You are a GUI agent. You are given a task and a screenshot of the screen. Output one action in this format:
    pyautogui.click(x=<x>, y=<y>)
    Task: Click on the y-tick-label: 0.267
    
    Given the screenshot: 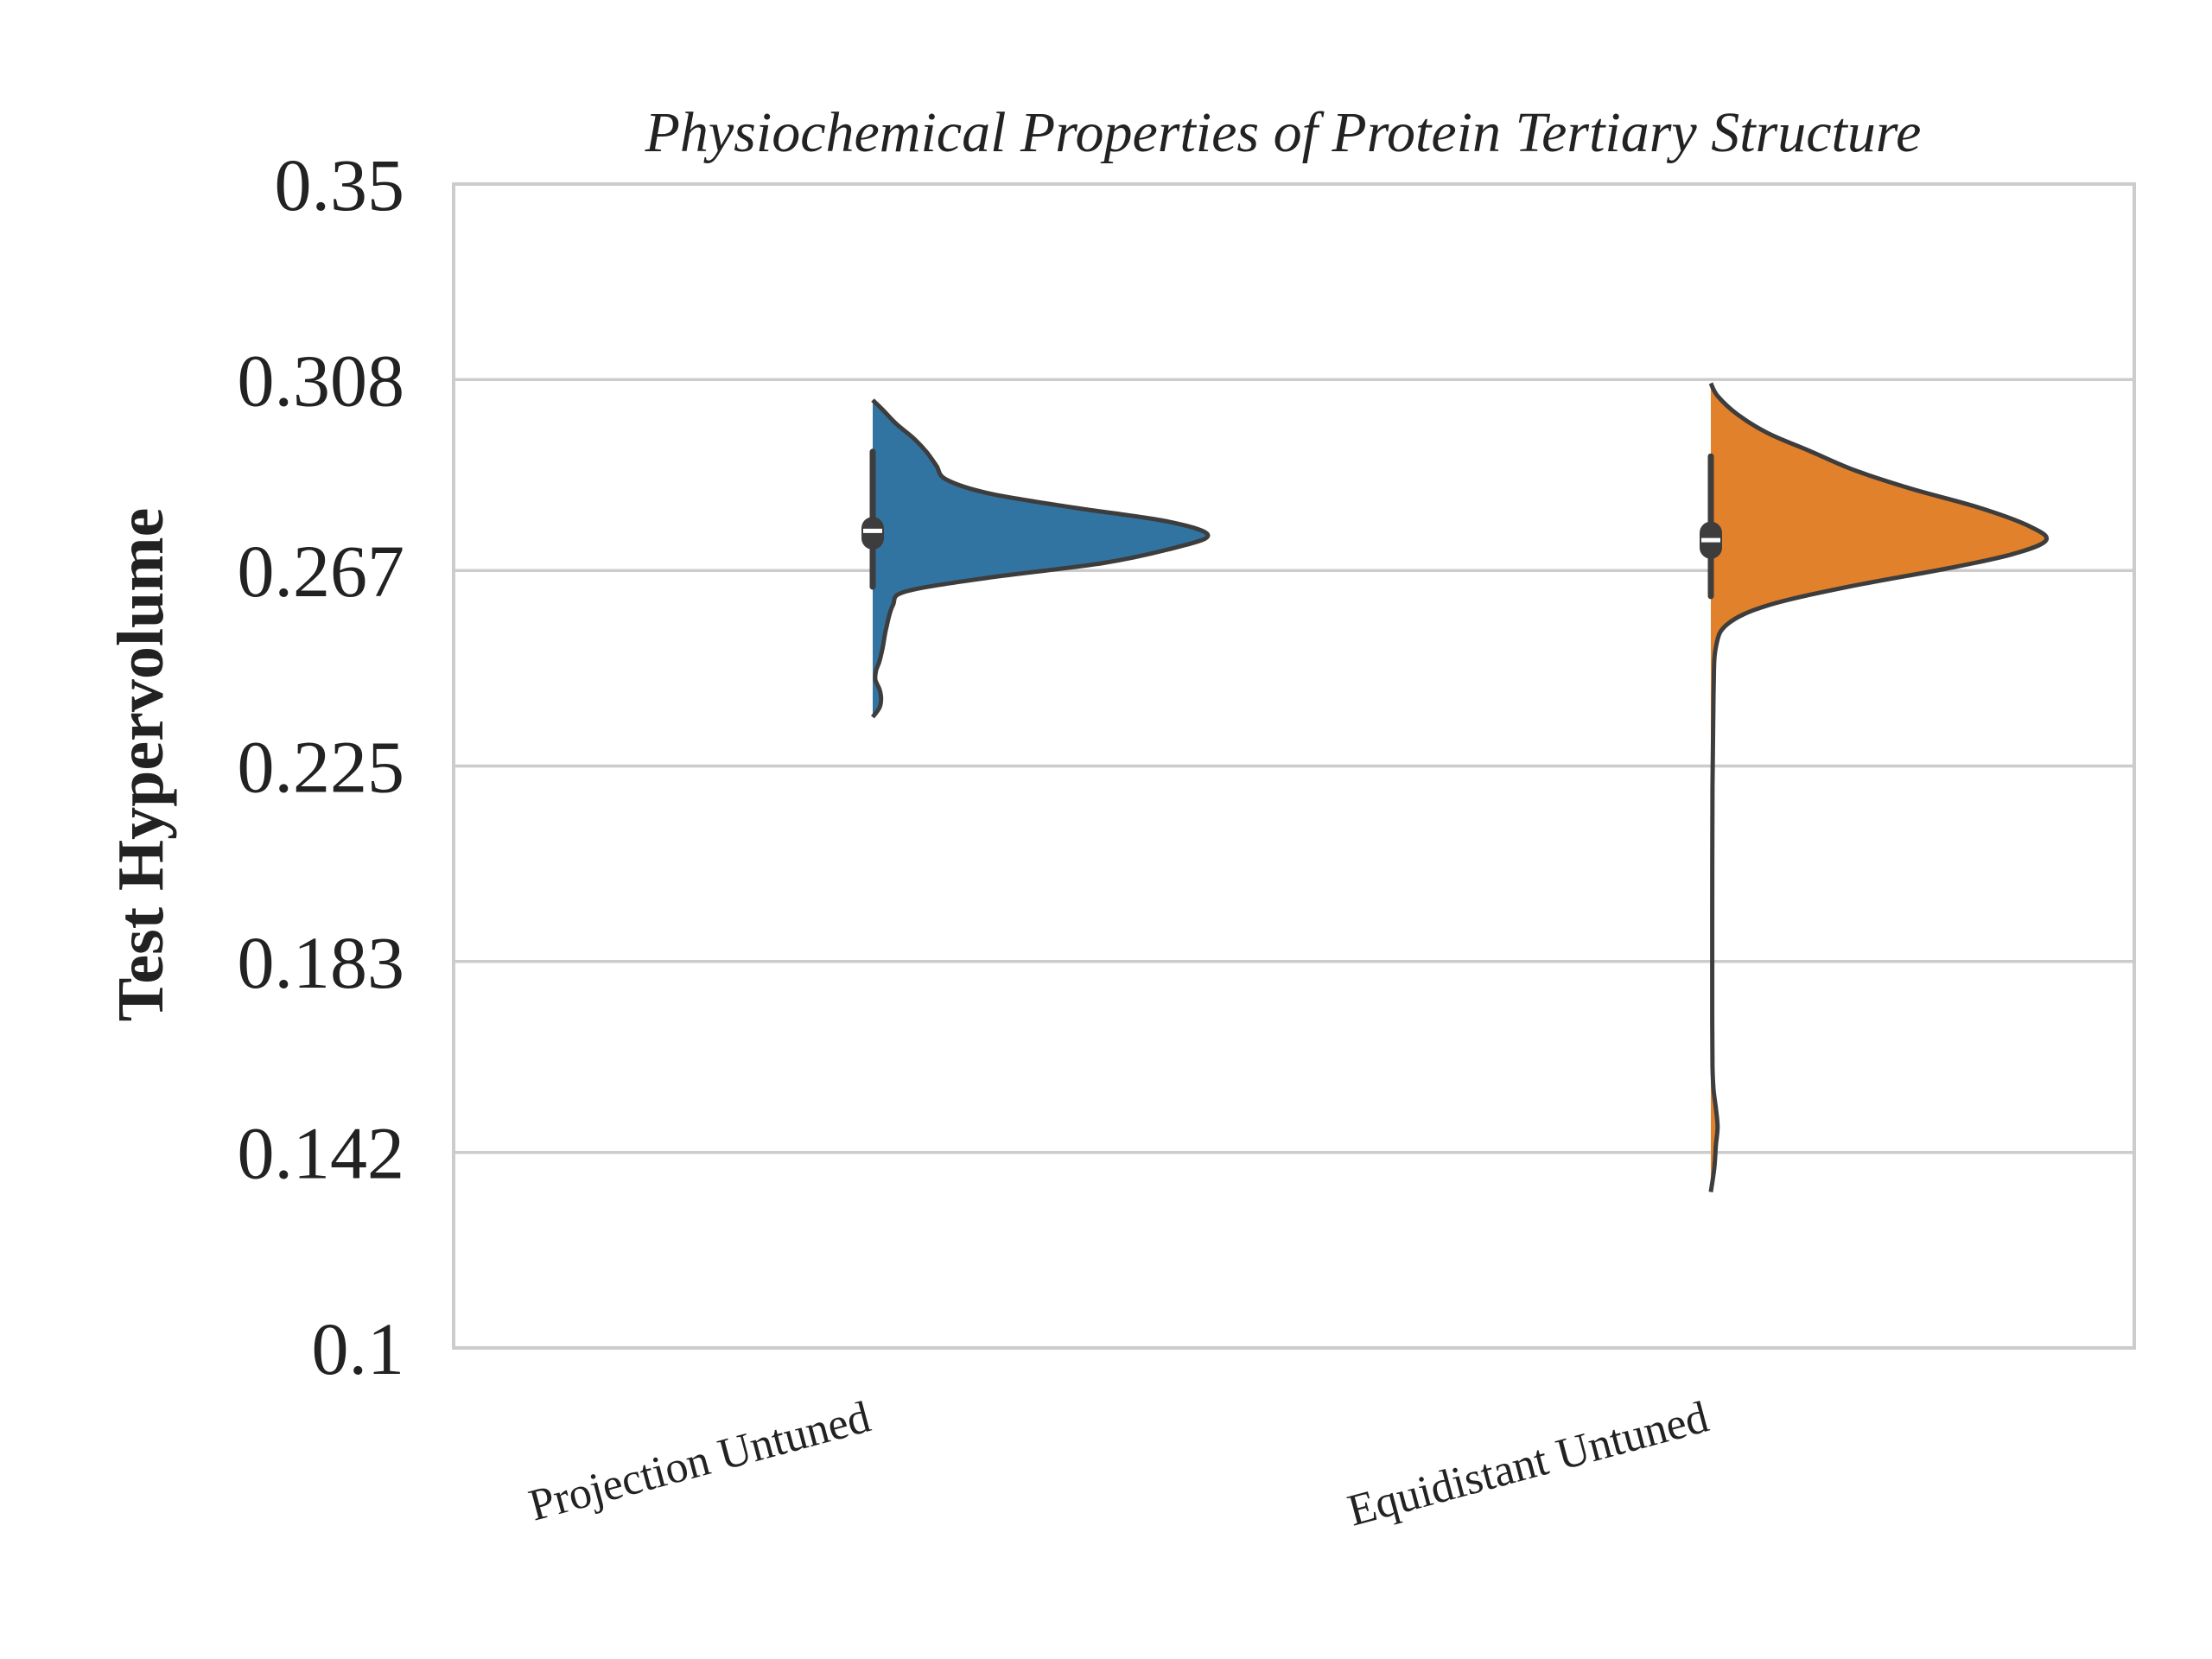 What is the action you would take?
    pyautogui.click(x=321, y=571)
    